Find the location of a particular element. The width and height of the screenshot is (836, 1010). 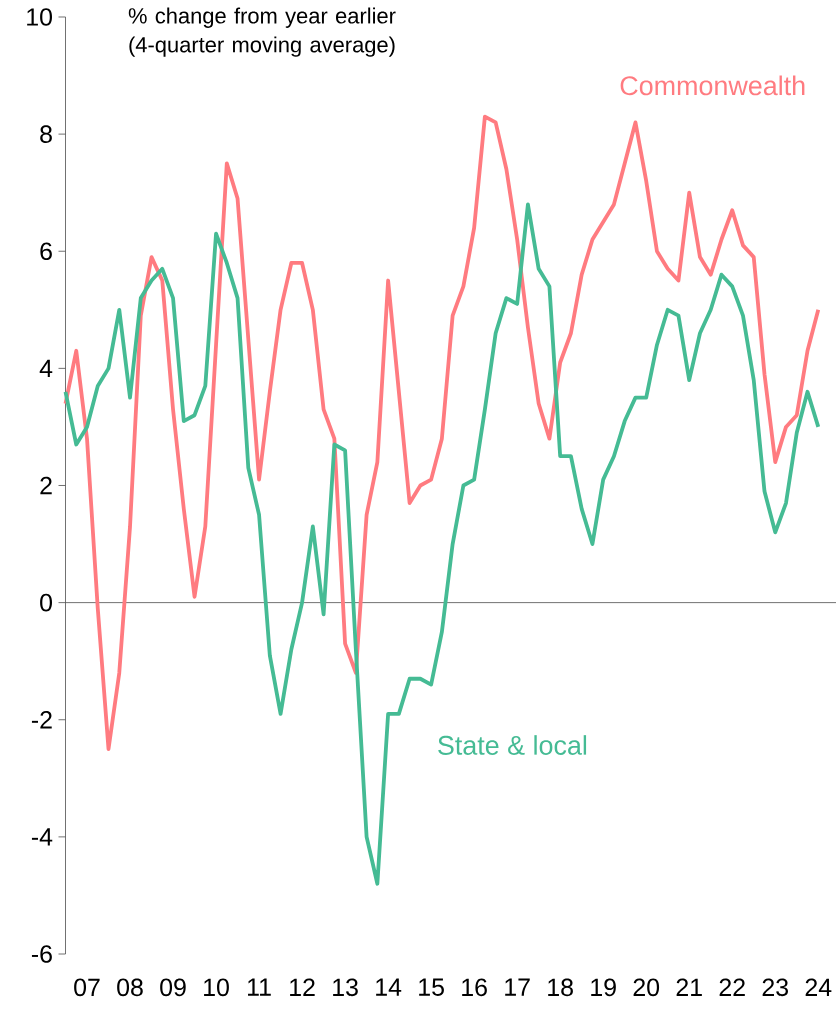

y-tick-label: 0 is located at coordinates (46, 602).